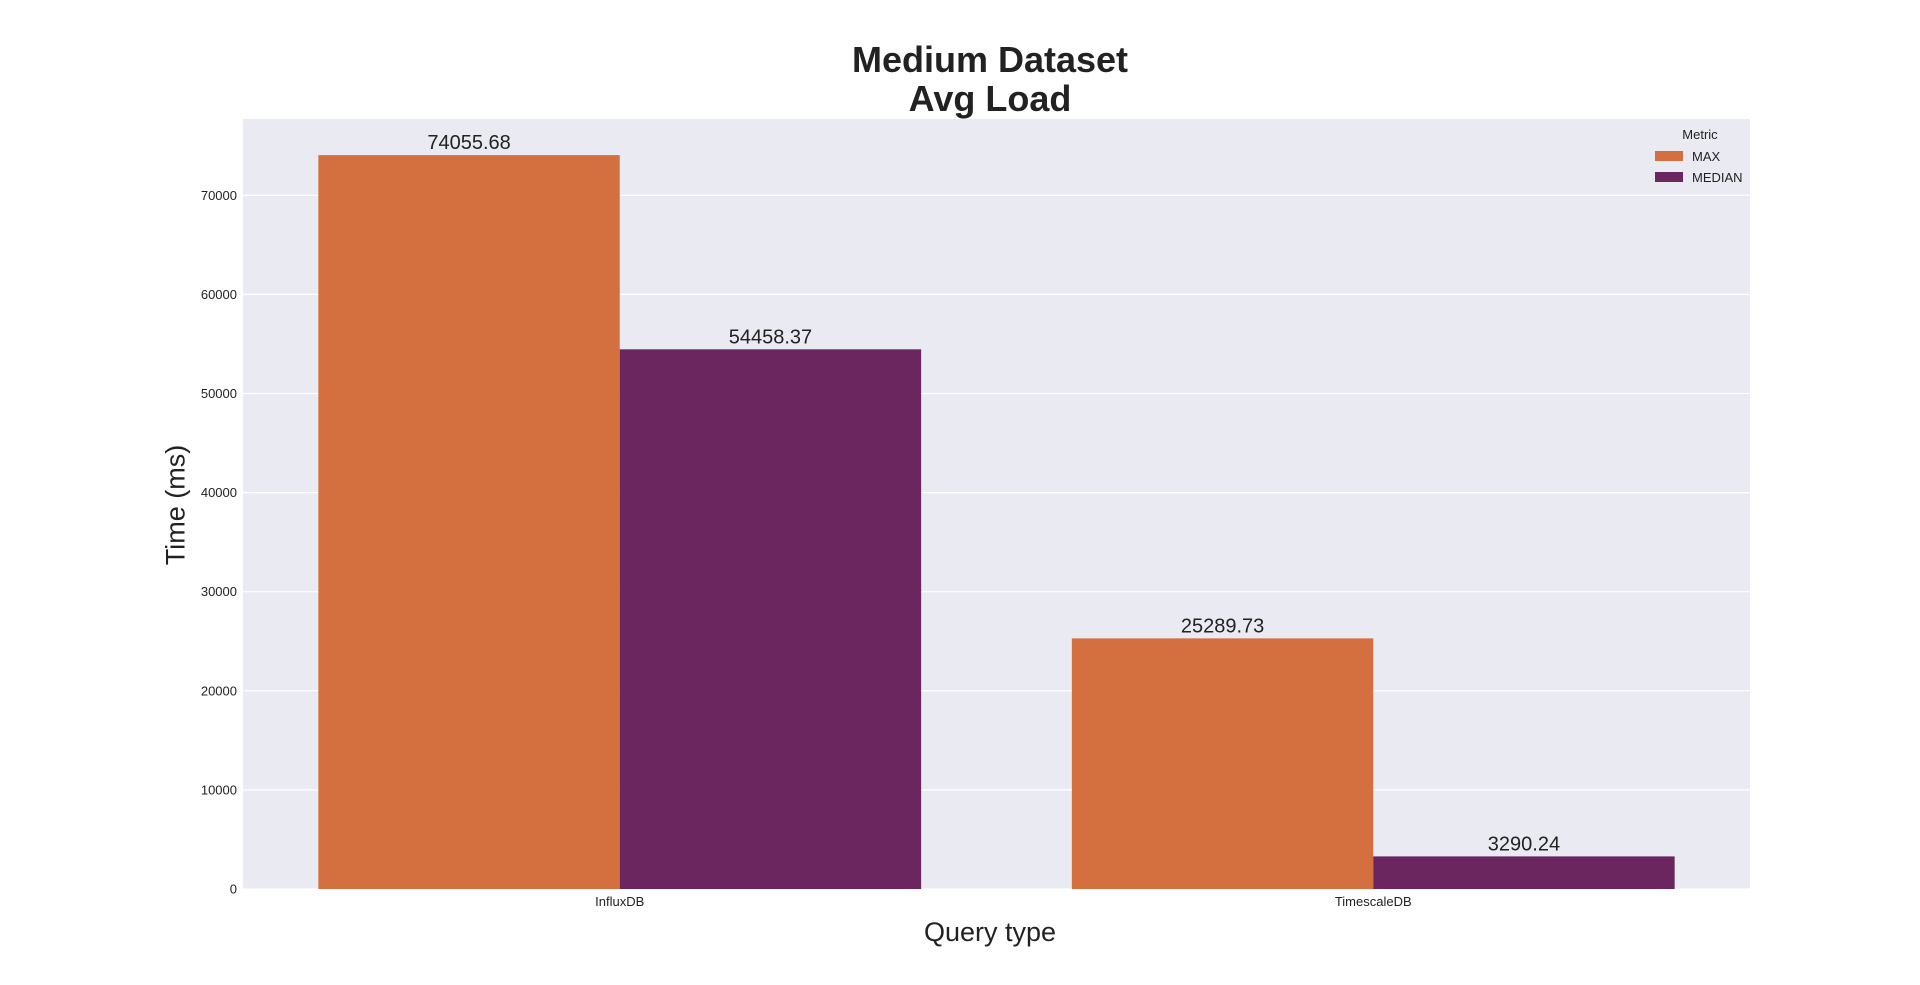 The height and width of the screenshot is (985, 1920). Describe the element at coordinates (1700, 134) in the screenshot. I see `legend-title: Metric` at that location.